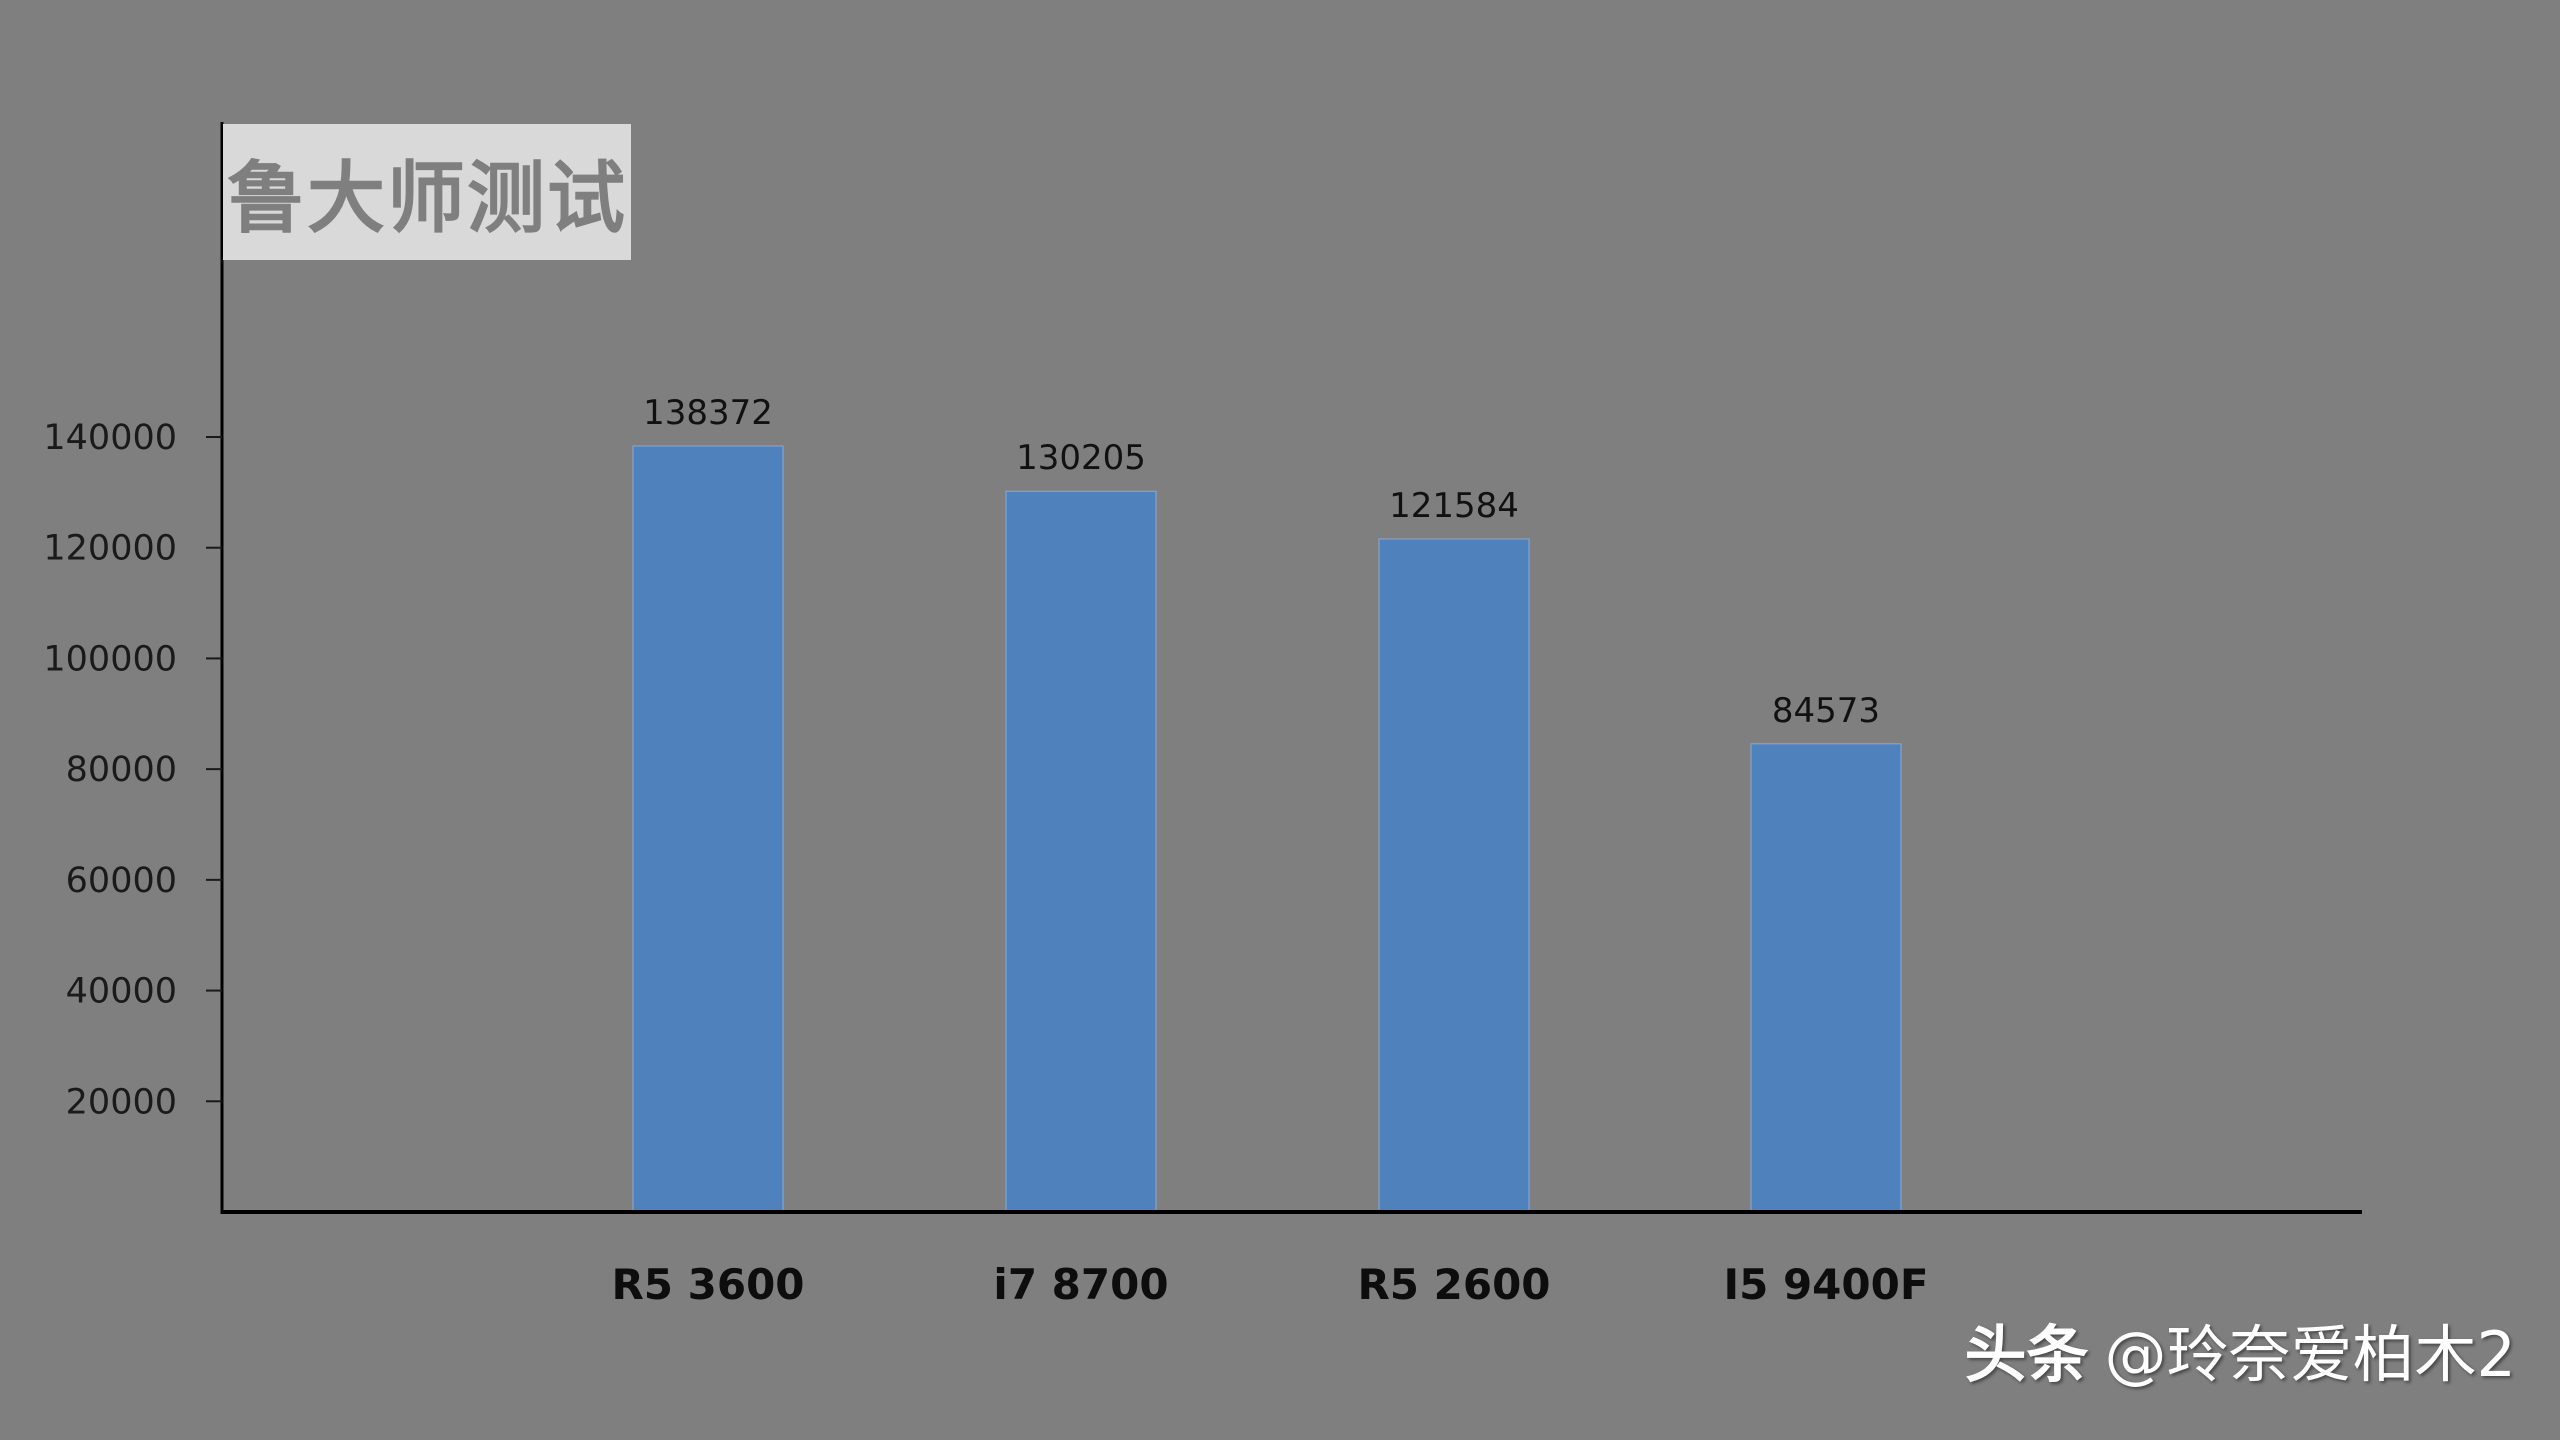 This screenshot has height=1440, width=2560. I want to click on watermark-handle: @玲奈爱柏木2, so click(2310, 1354).